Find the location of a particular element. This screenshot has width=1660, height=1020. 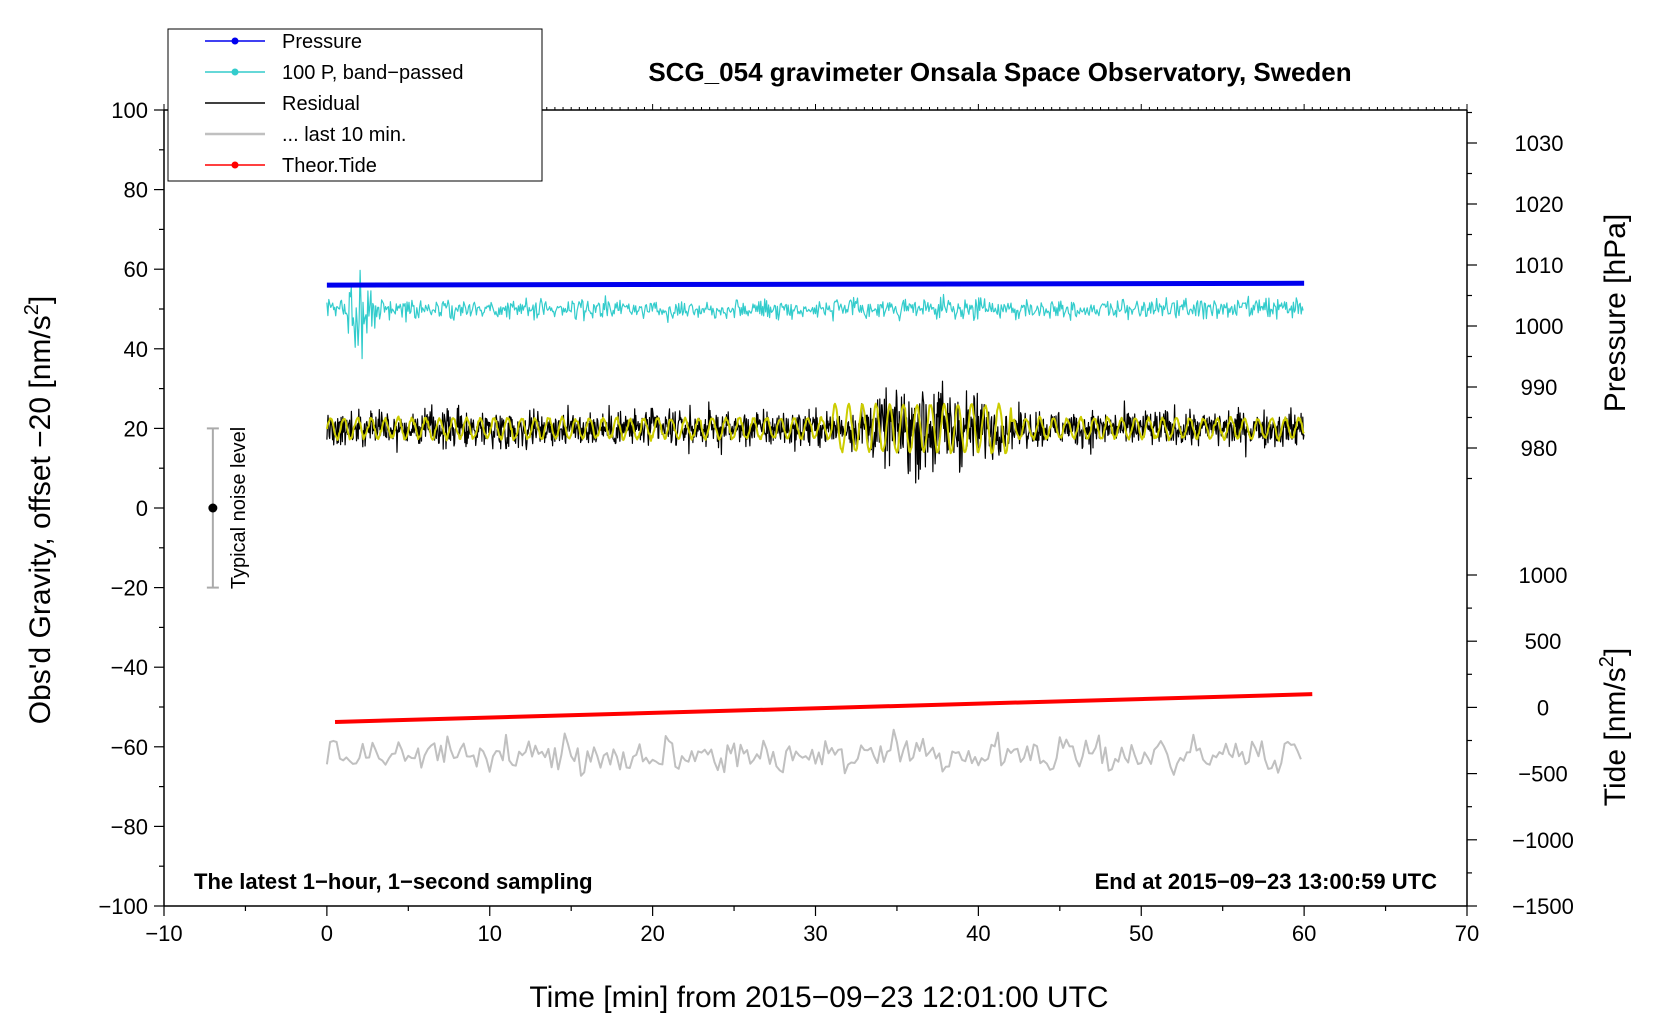

series-theor-tide is located at coordinates (823, 708).